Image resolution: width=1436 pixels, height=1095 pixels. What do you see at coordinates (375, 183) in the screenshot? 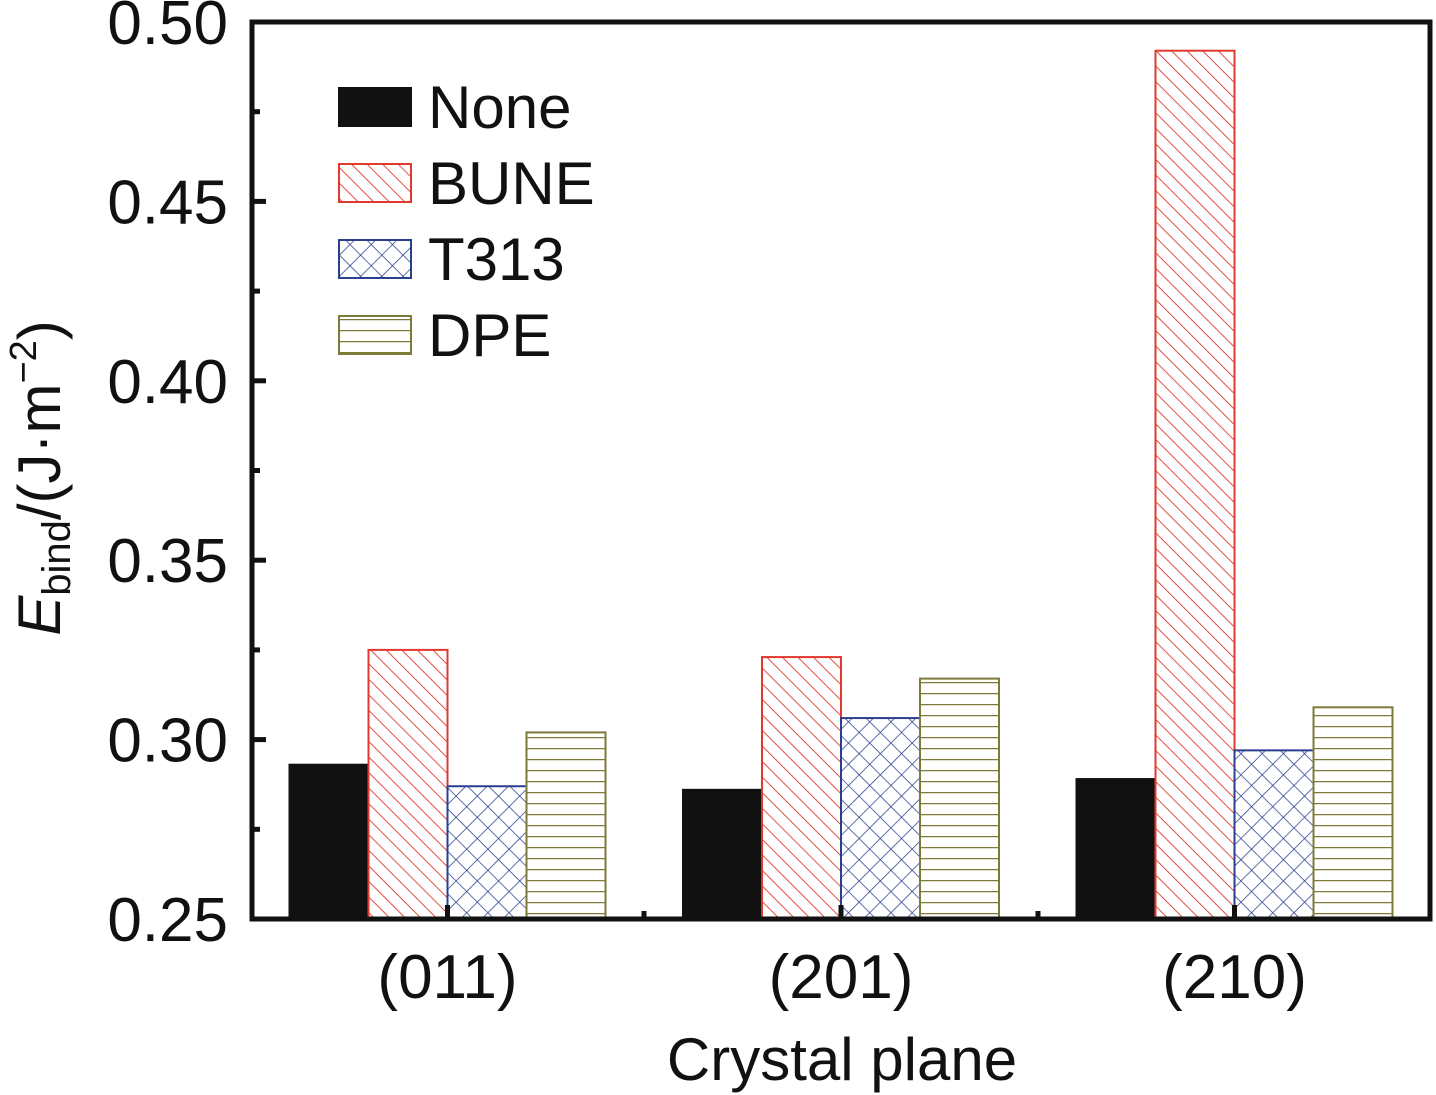
I see `legend-swatch-bune` at bounding box center [375, 183].